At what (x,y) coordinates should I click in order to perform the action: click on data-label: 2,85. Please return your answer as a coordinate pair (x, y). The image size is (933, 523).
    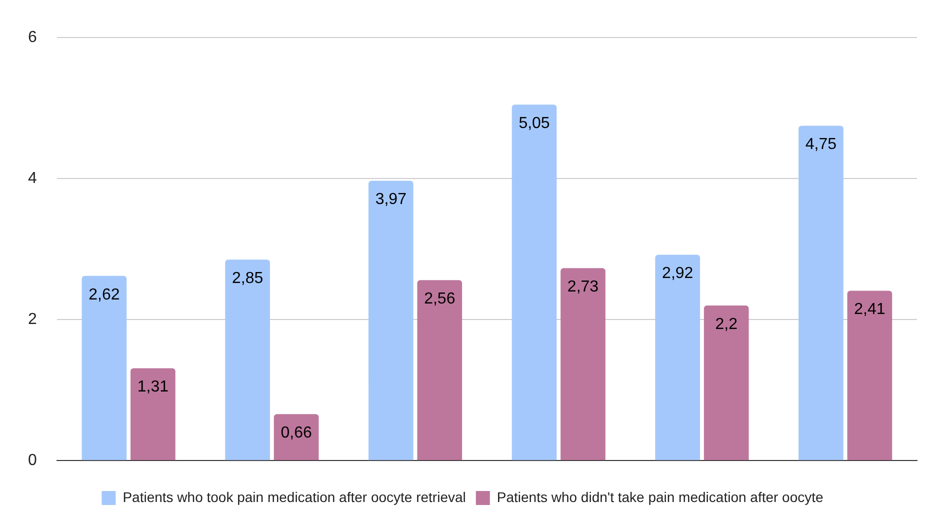
    Looking at the image, I should click on (248, 279).